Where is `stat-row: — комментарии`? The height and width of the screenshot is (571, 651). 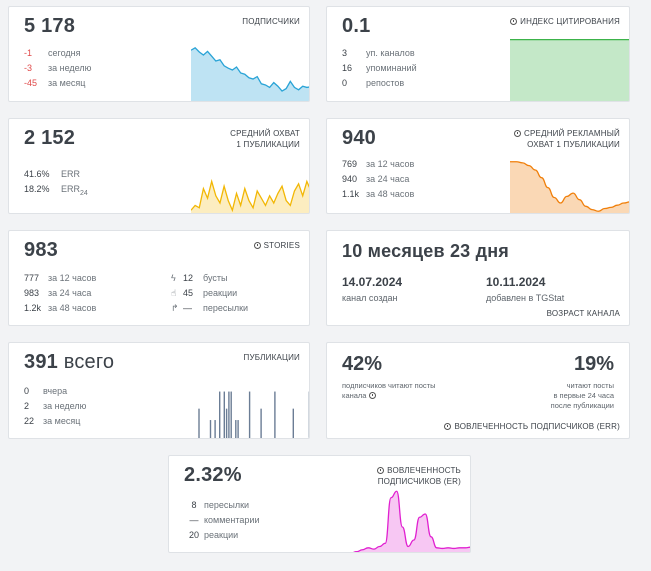
stat-row: — комментарии is located at coordinates (224, 520).